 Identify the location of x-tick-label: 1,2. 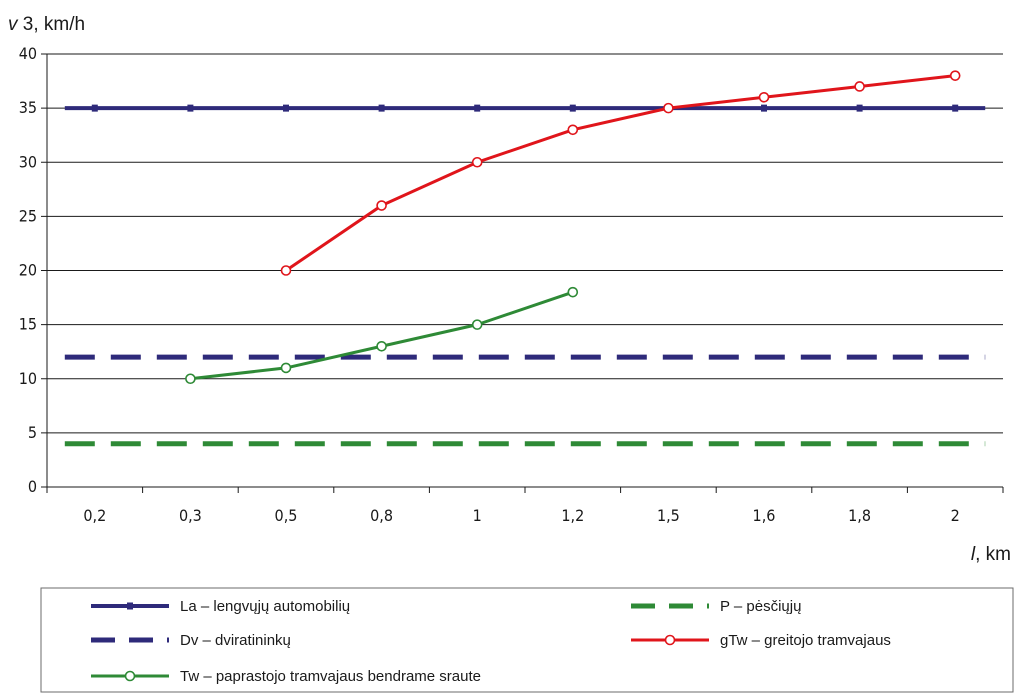
(572, 515).